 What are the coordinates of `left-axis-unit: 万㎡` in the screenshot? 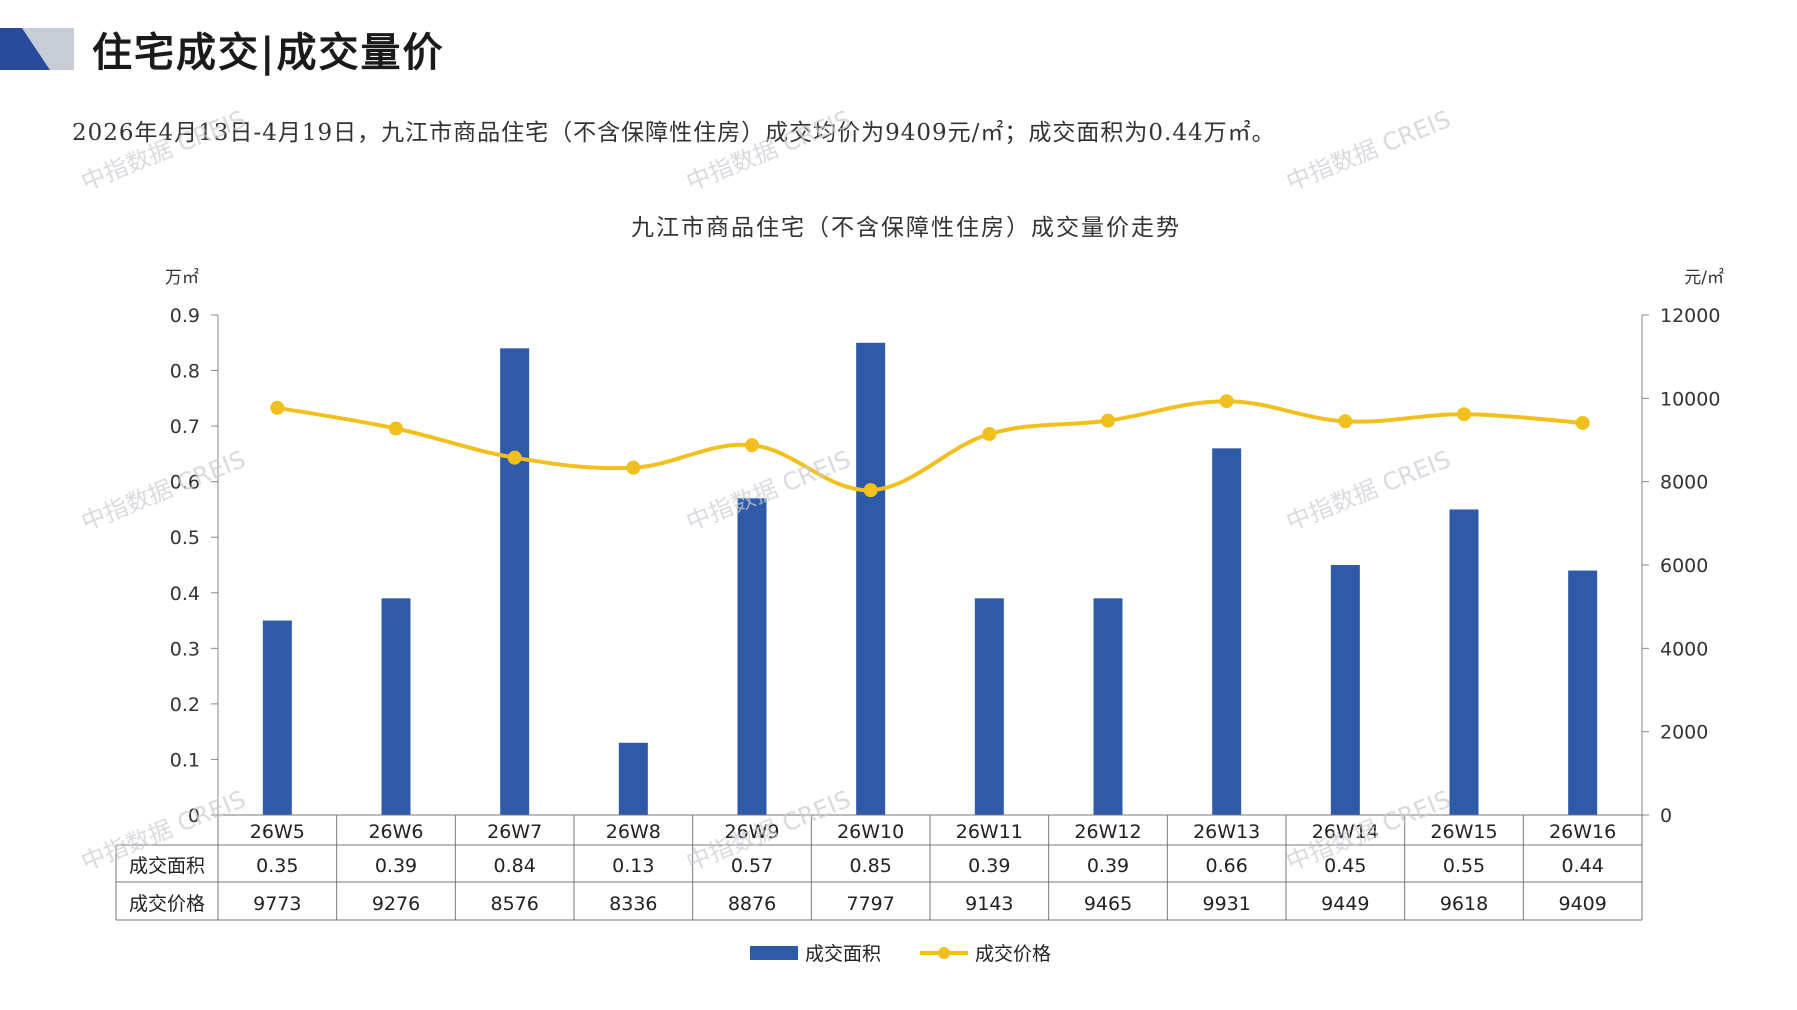 It's located at (182, 278).